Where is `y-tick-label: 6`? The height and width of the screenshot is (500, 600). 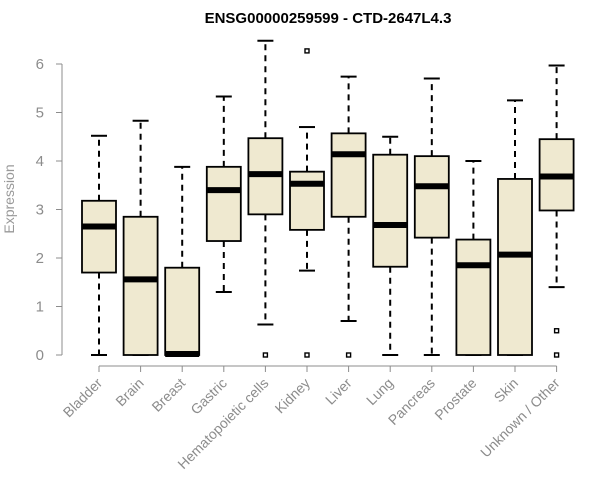 y-tick-label: 6 is located at coordinates (40, 64).